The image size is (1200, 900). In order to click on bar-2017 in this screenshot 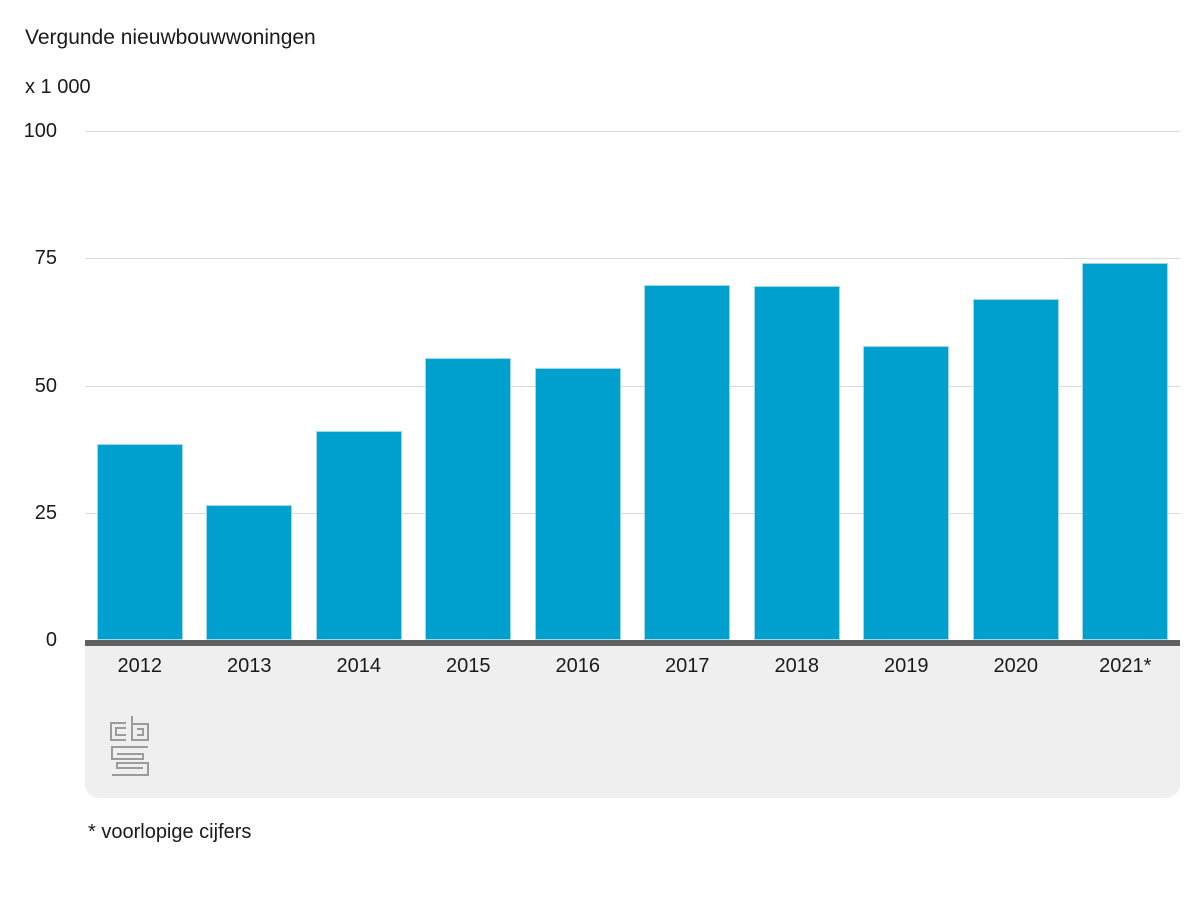, I will do `click(687, 462)`.